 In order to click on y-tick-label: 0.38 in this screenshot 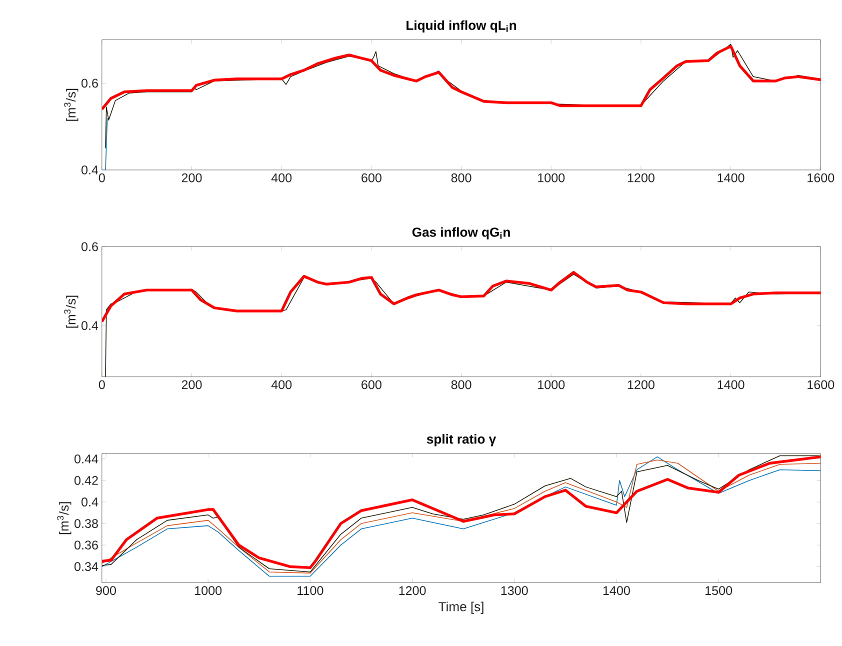, I will do `click(86, 523)`.